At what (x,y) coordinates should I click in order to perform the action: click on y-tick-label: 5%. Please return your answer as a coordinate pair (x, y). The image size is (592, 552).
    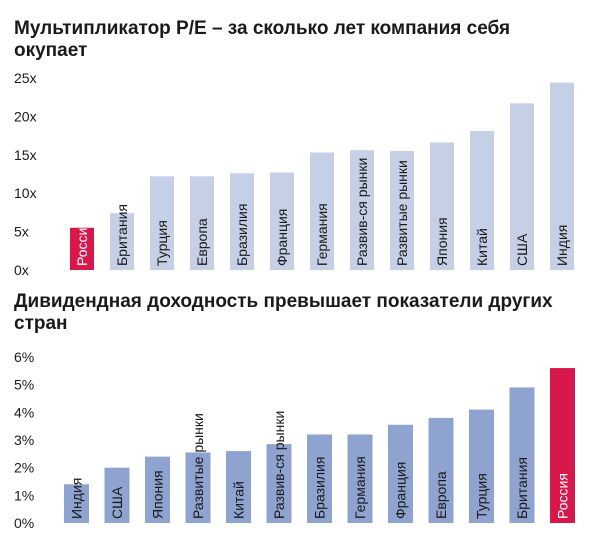
    Looking at the image, I should click on (24, 385).